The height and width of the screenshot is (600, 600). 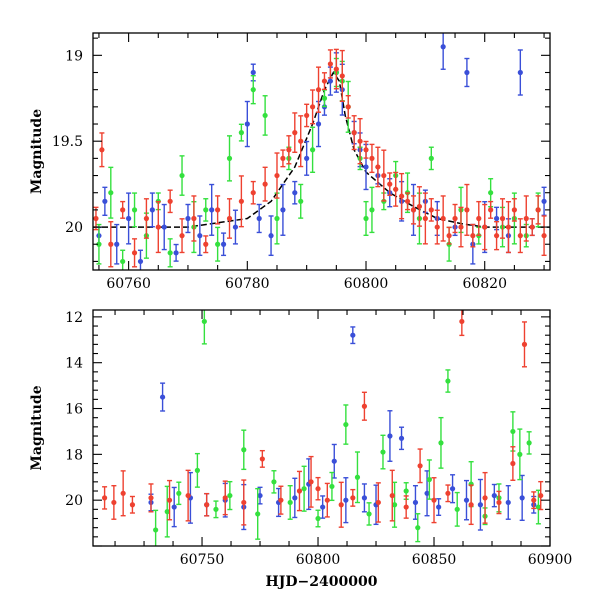 What do you see at coordinates (434, 560) in the screenshot?
I see `x-tick-label: 60850` at bounding box center [434, 560].